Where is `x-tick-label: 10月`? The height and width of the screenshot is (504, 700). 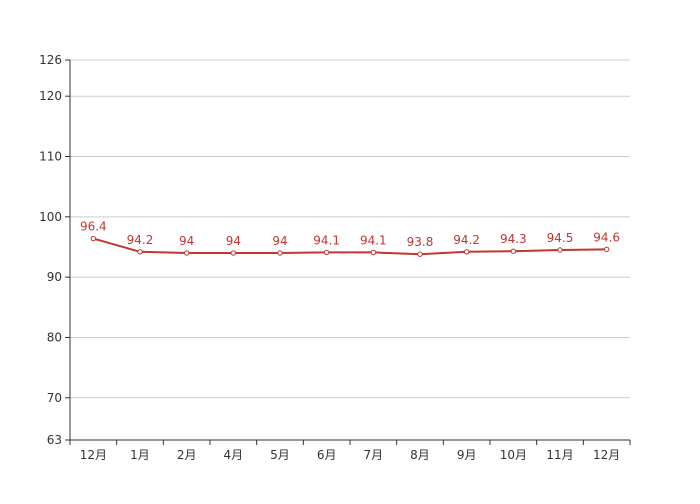 x-tick-label: 10月 is located at coordinates (513, 455).